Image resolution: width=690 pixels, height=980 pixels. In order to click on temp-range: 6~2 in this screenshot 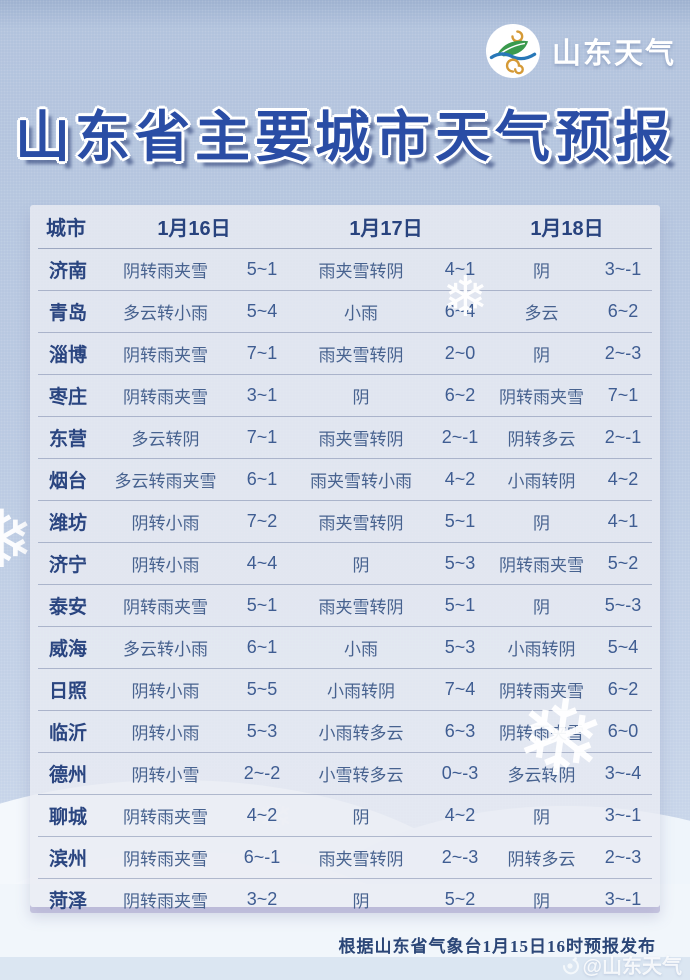, I will do `click(460, 395)`.